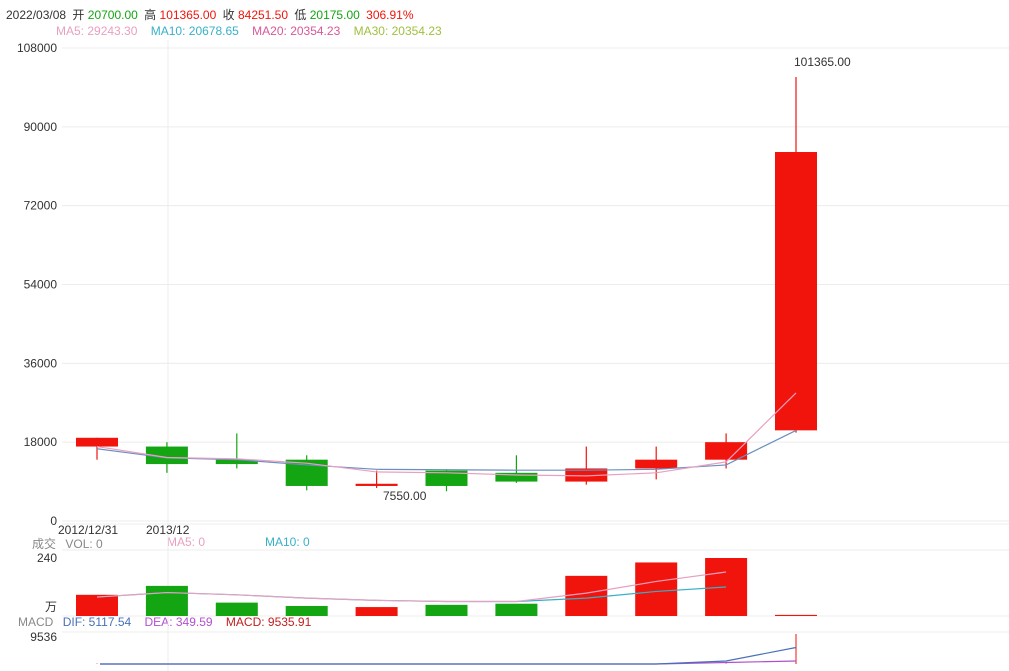  What do you see at coordinates (41, 363) in the screenshot?
I see `y-tick-label: 36000` at bounding box center [41, 363].